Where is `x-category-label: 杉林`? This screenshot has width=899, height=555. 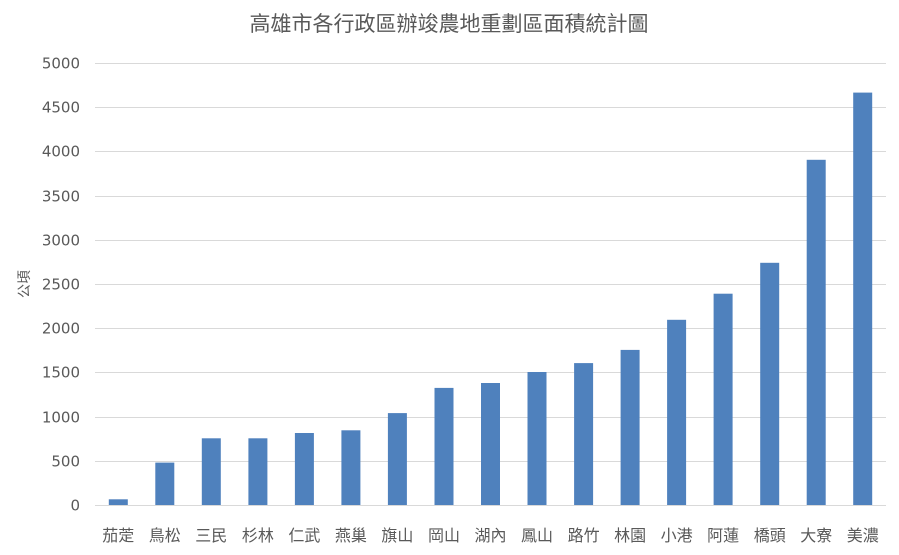 x-category-label: 杉林 is located at coordinates (258, 535).